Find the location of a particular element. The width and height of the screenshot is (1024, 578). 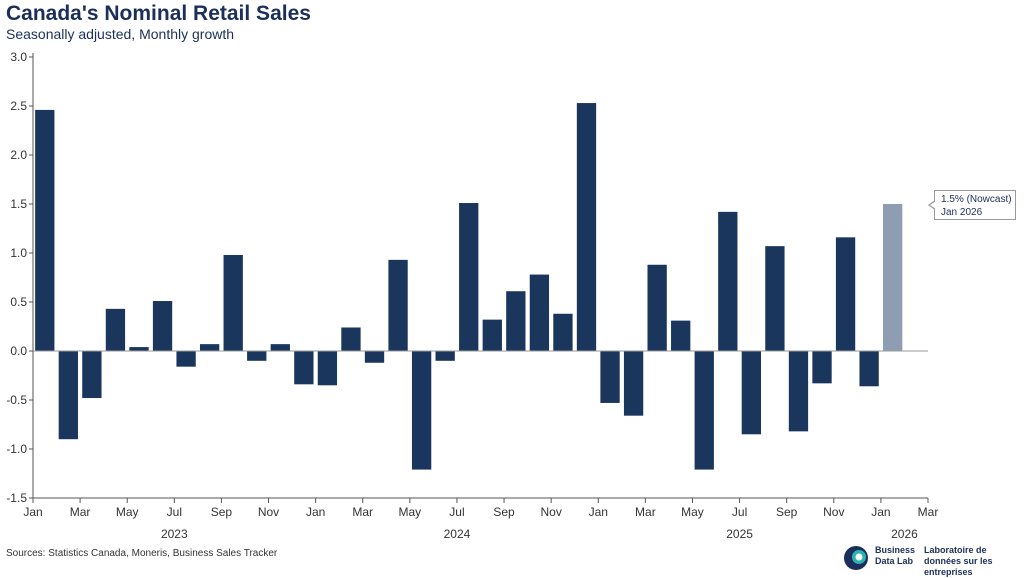

nowcast-callout-date: Jan 2026 is located at coordinates (962, 212).